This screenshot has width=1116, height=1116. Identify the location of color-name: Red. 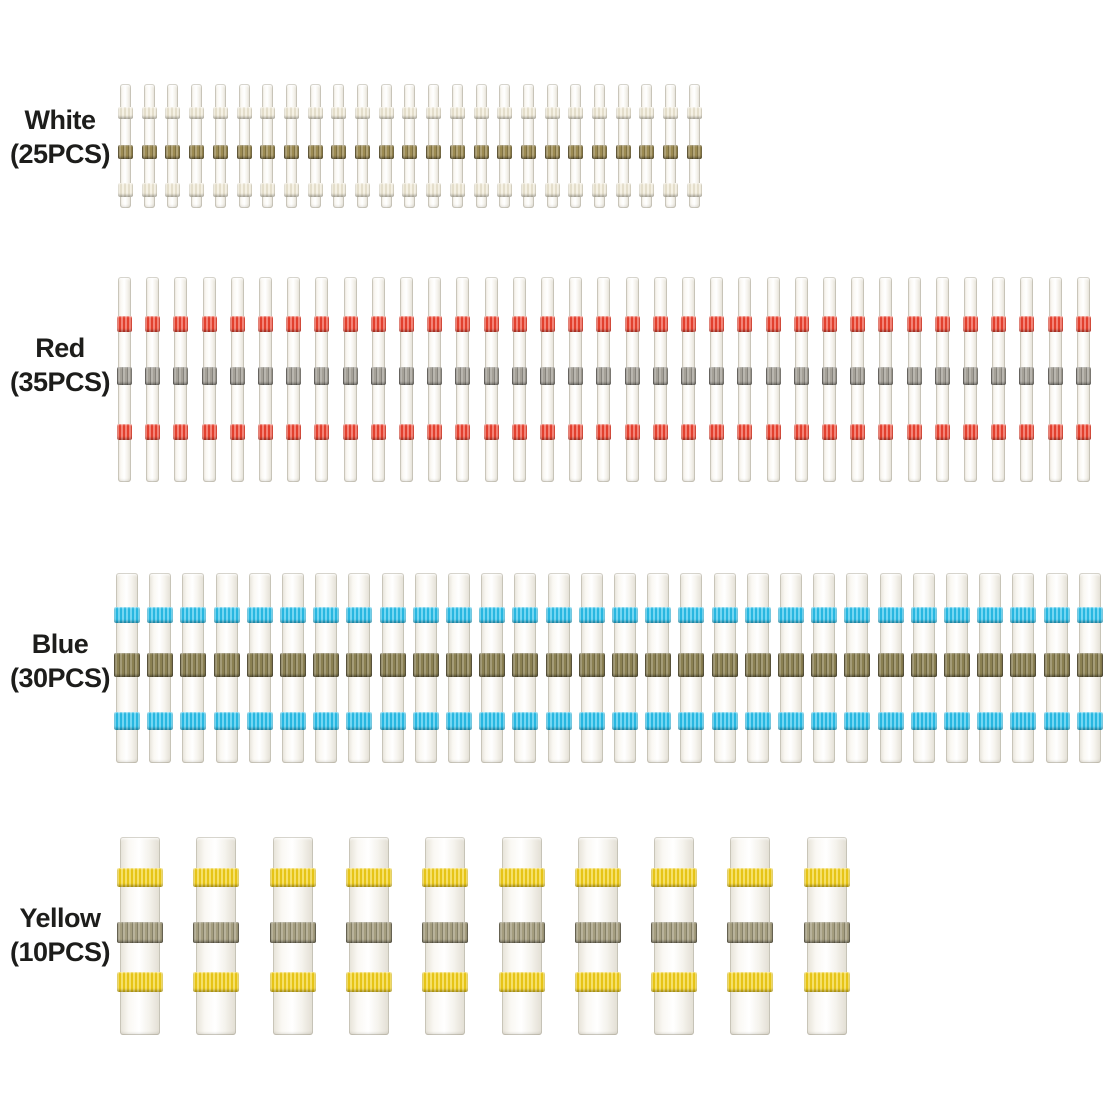
(60, 348).